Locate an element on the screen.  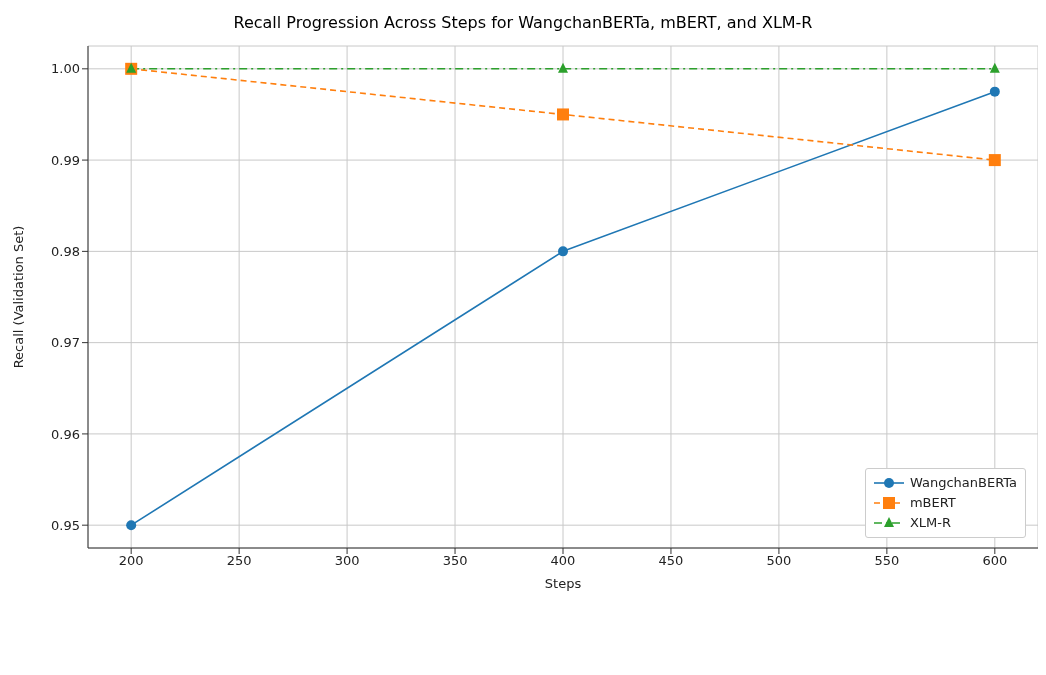
y-tick-label: 0.97 is located at coordinates (65, 343).